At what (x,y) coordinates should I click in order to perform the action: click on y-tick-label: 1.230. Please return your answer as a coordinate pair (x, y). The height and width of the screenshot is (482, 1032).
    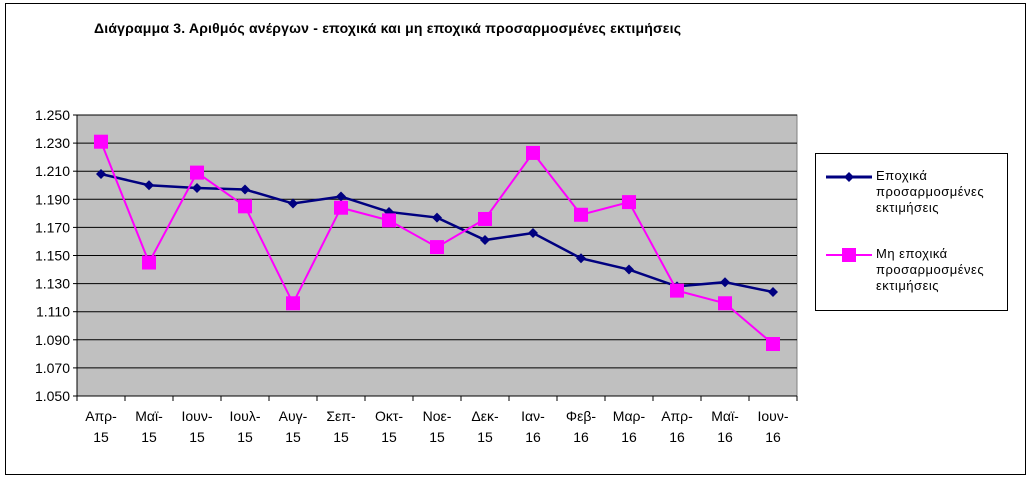
    Looking at the image, I should click on (52, 143).